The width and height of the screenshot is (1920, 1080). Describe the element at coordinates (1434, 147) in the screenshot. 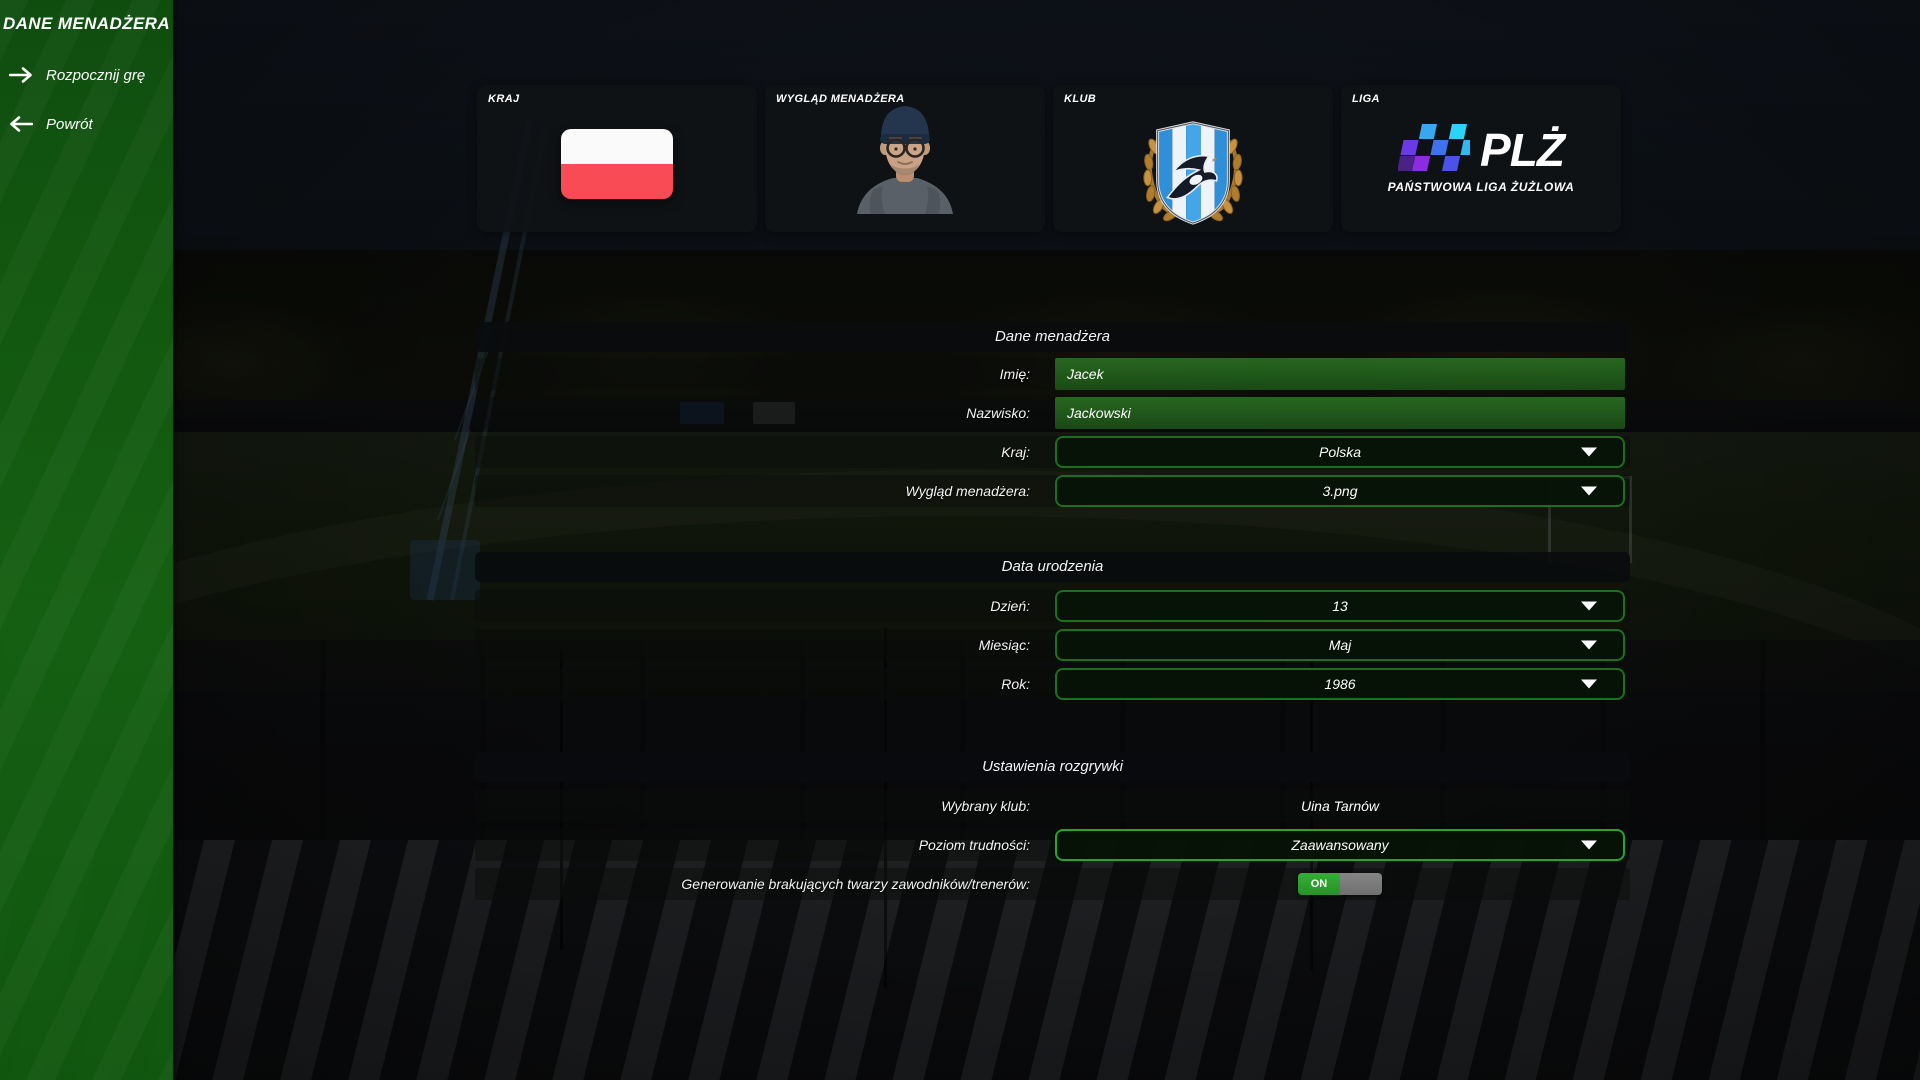

I see `checkered-flag-icon` at that location.